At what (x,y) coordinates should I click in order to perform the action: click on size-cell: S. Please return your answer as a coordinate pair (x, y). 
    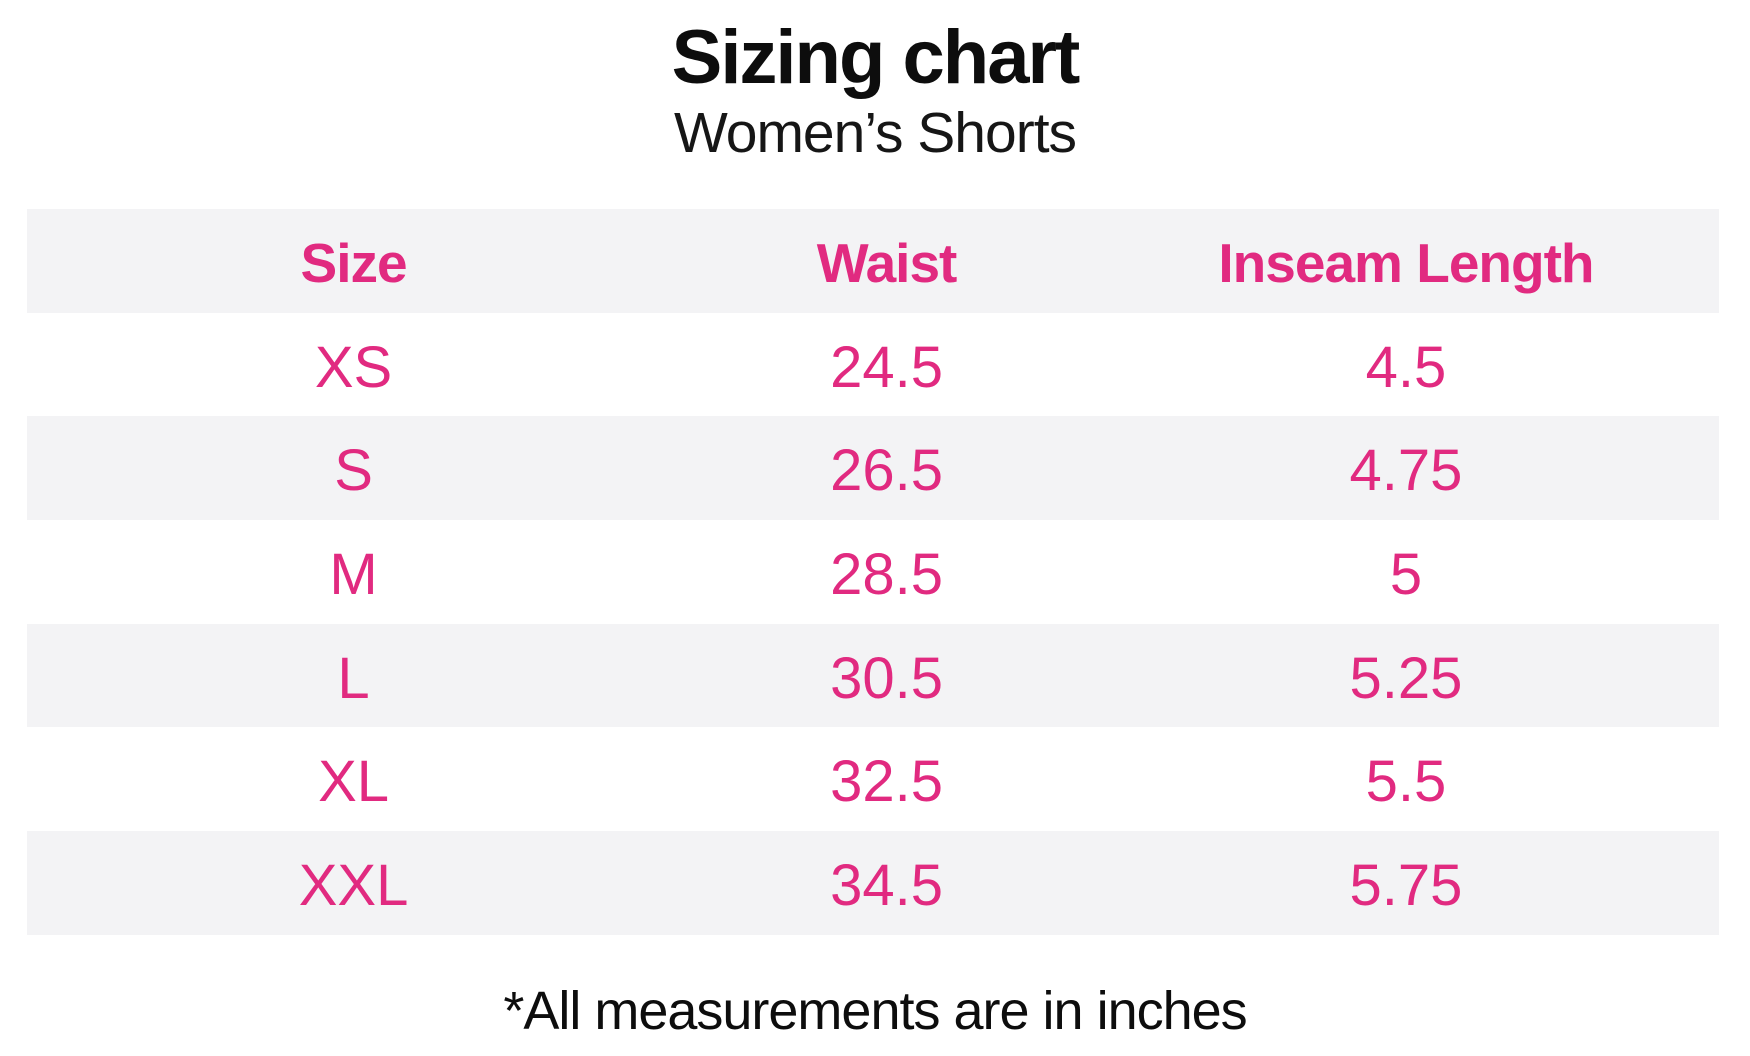
    Looking at the image, I should click on (353, 471).